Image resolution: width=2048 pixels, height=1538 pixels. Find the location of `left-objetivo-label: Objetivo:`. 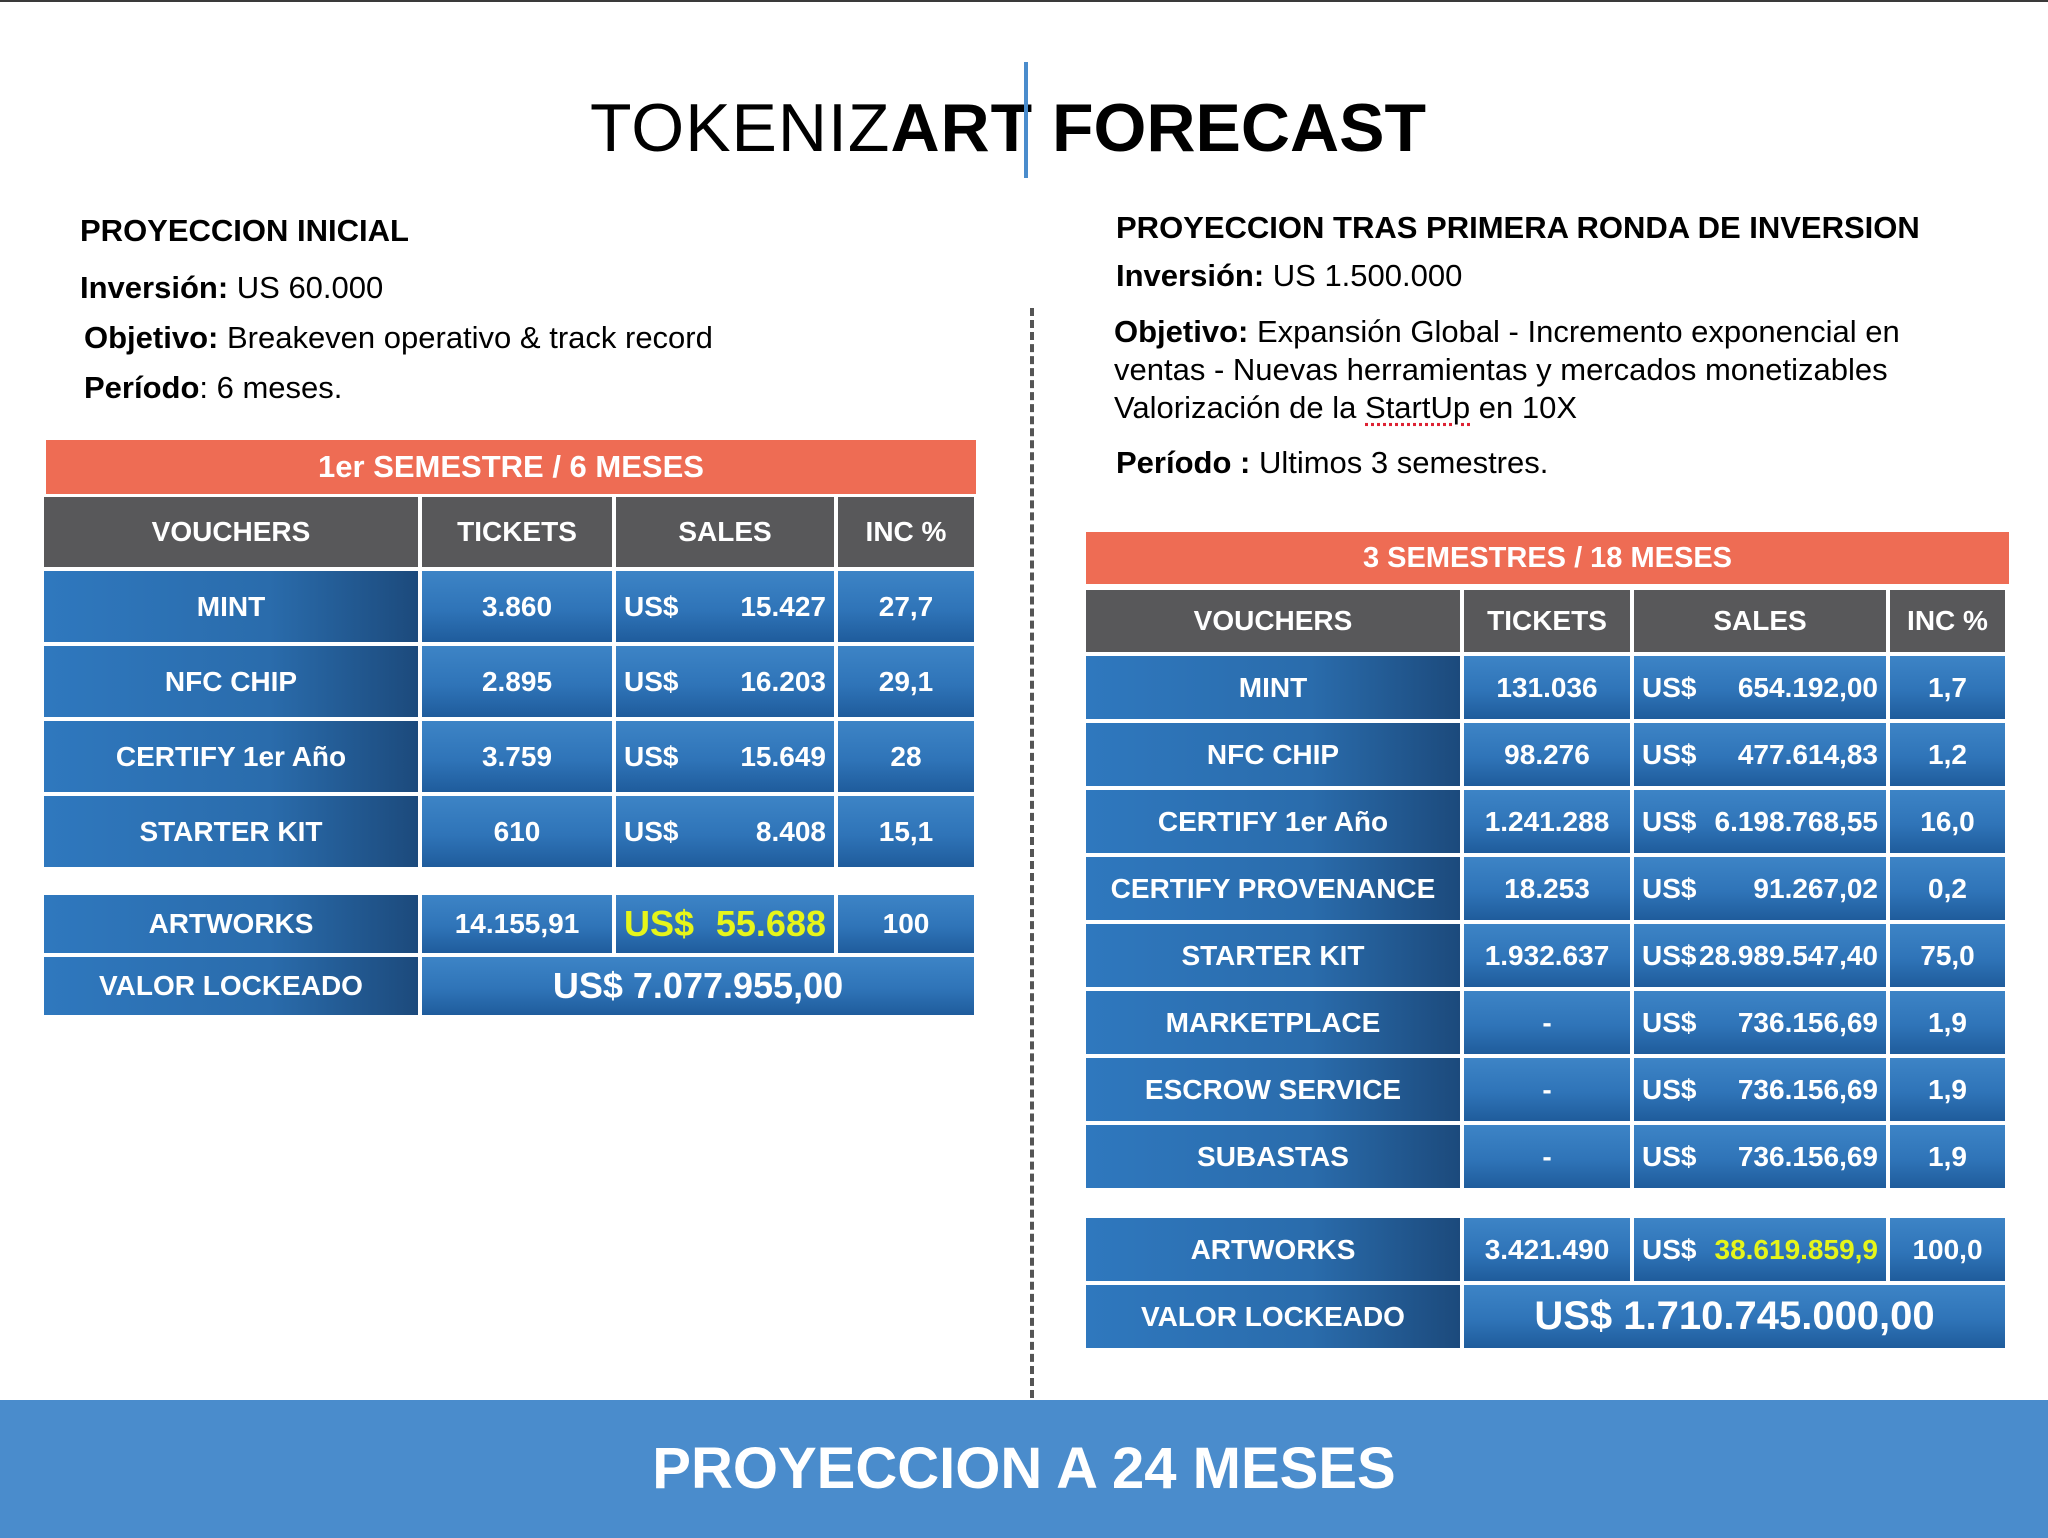

left-objetivo-label: Objetivo: is located at coordinates (151, 337).